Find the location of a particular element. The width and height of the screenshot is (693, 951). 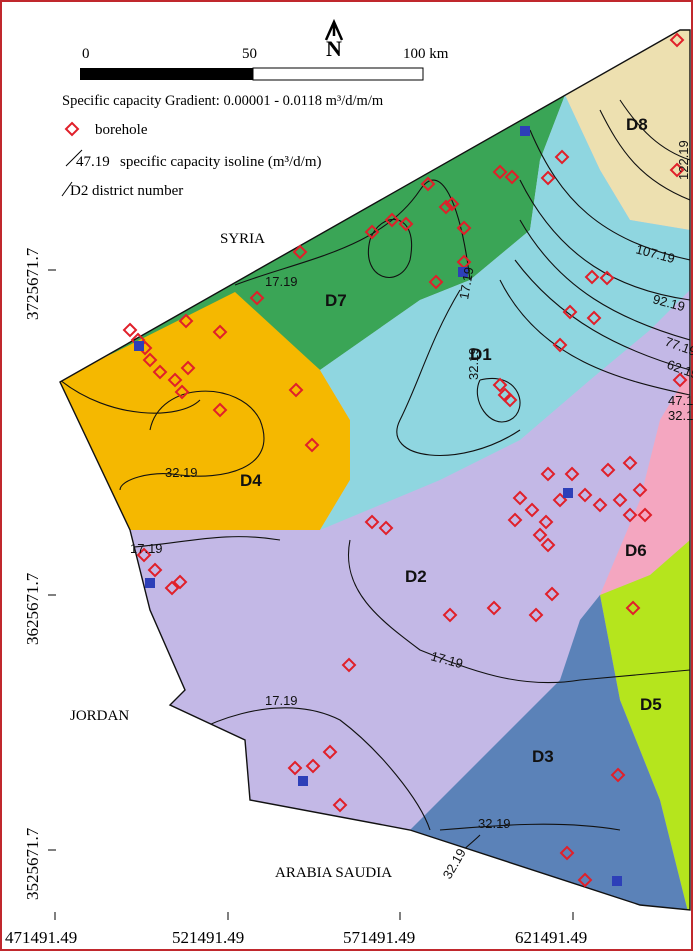

district-label: D6 is located at coordinates (636, 550).